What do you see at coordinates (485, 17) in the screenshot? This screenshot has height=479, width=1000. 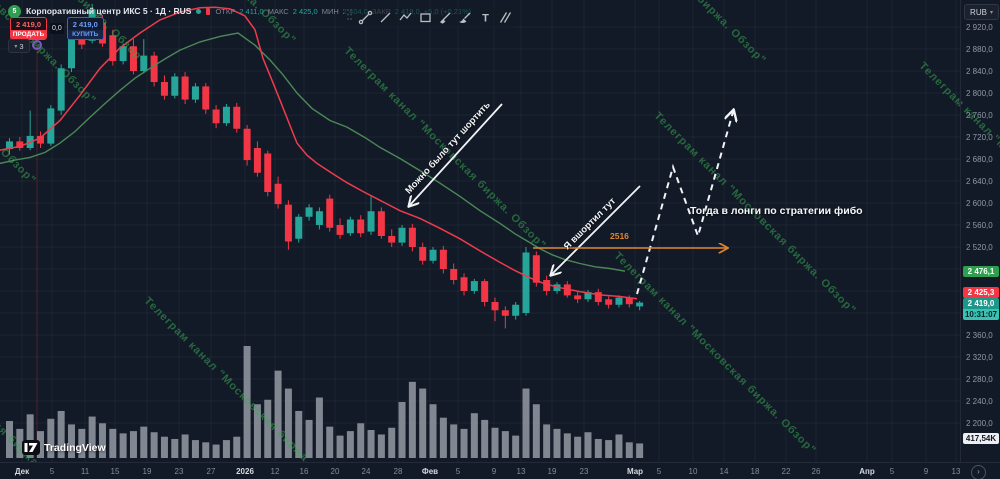 I see `text-tool-icon: T` at bounding box center [485, 17].